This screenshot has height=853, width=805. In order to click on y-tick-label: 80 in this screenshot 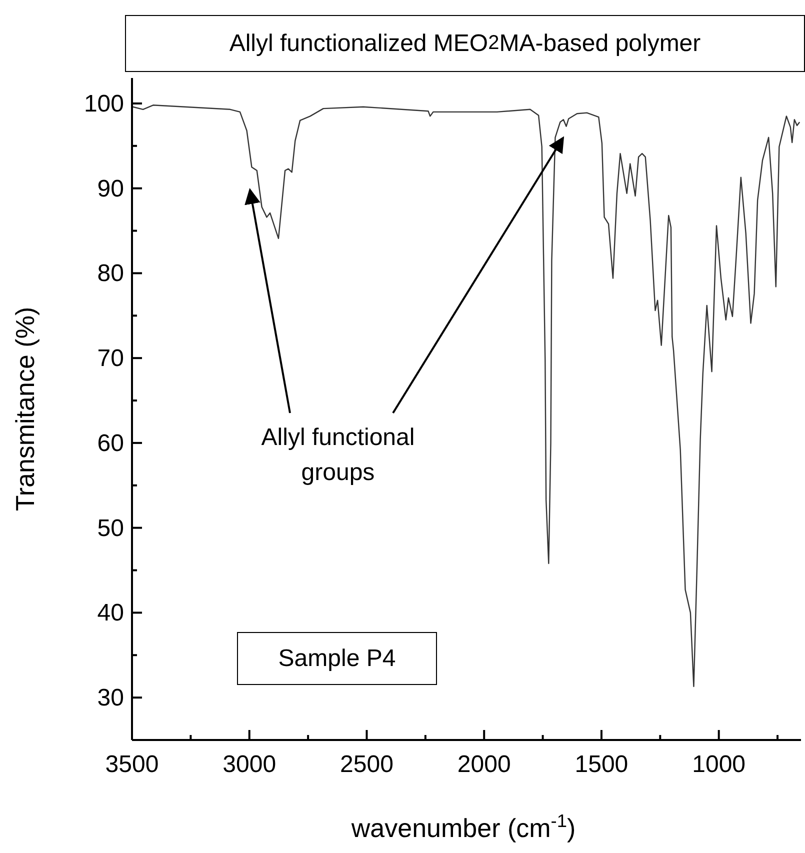, I will do `click(110, 274)`.